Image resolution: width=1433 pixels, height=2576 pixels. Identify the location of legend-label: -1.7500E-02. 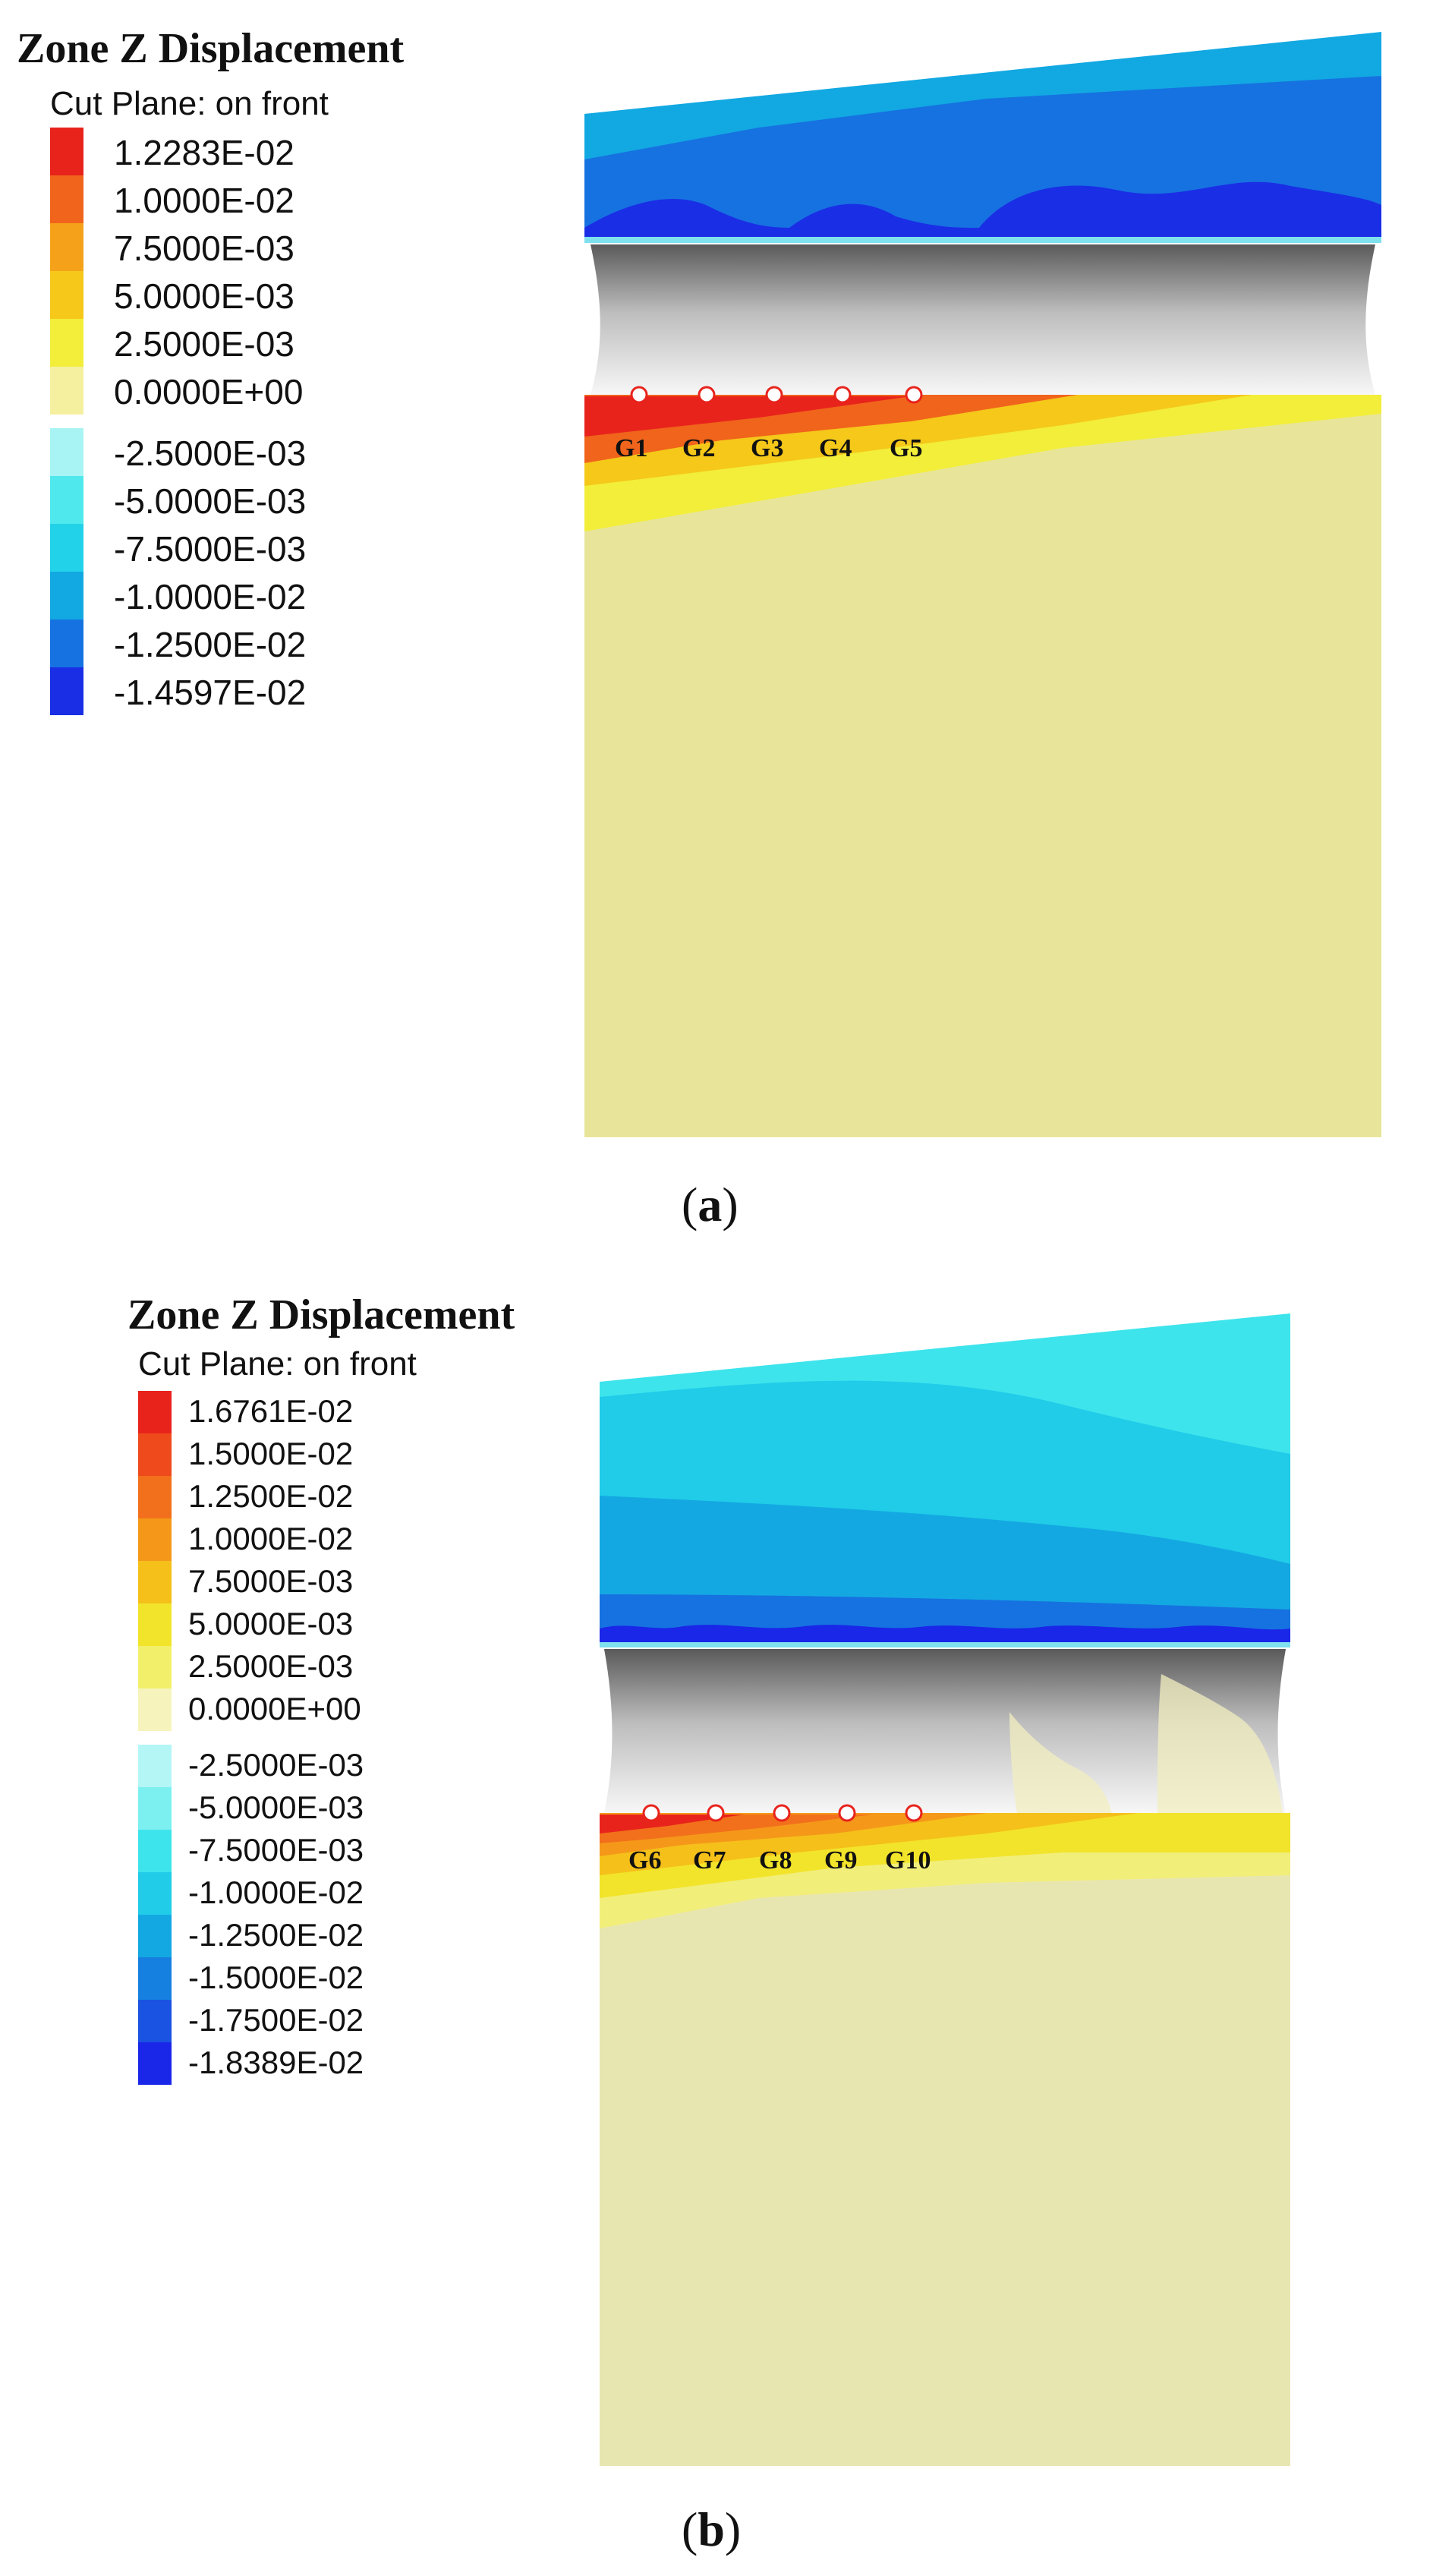
(276, 2020).